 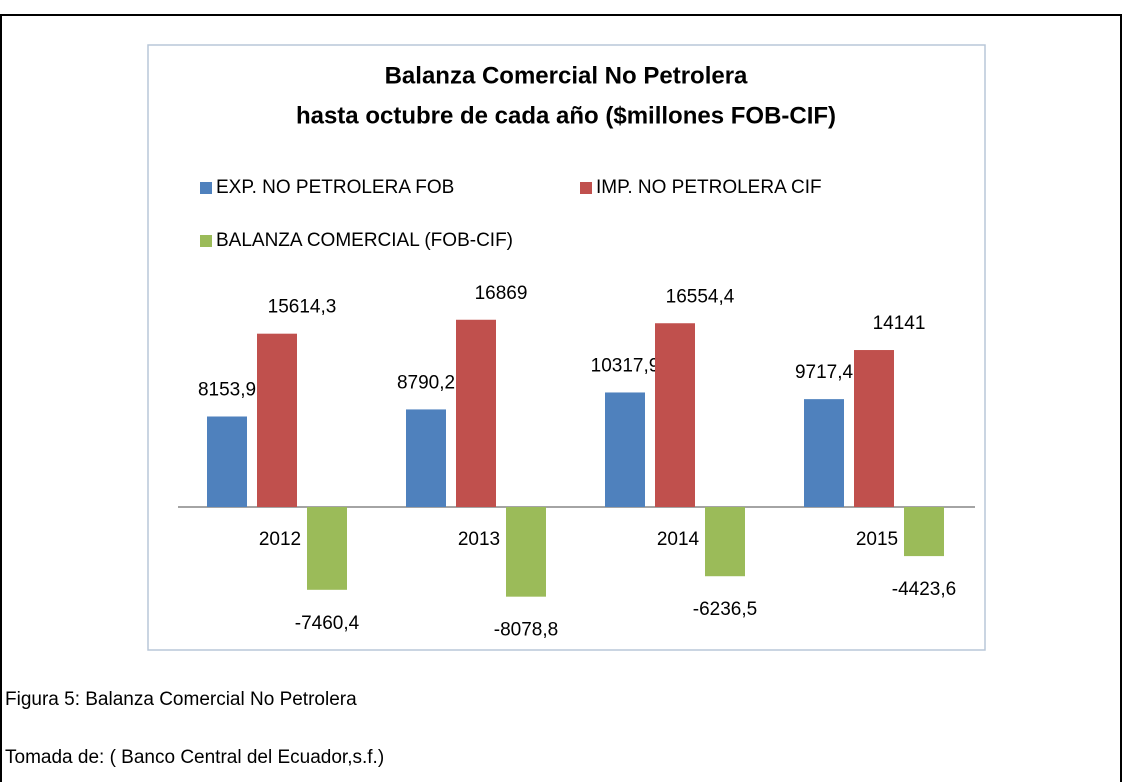 I want to click on data-label: 8153,9, so click(x=227, y=390).